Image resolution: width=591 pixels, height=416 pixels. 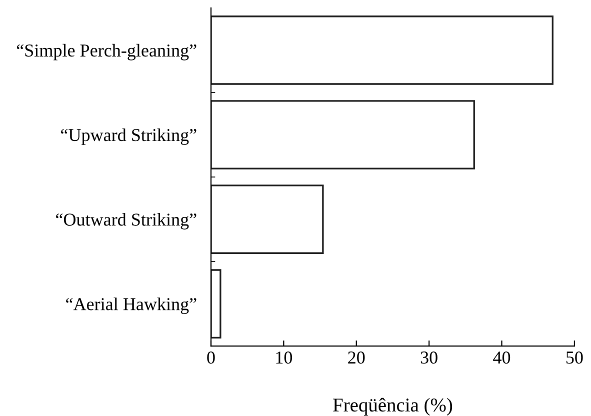 I want to click on y-tick-label: “Outward Striking”, so click(x=126, y=221).